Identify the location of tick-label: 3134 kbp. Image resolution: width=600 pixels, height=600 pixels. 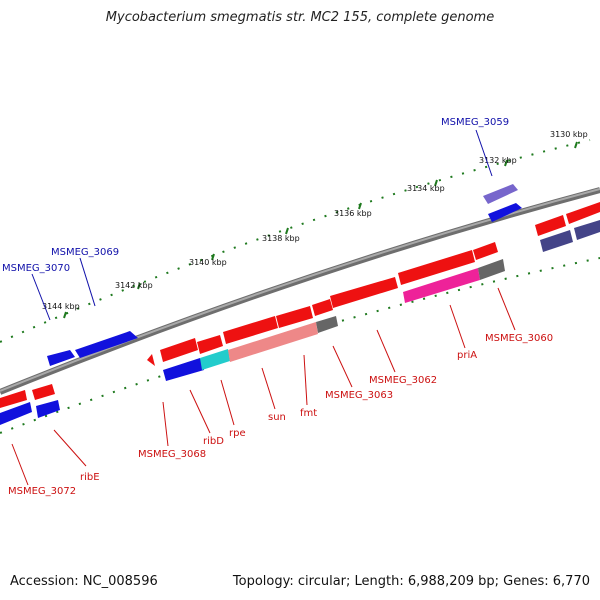
(426, 188).